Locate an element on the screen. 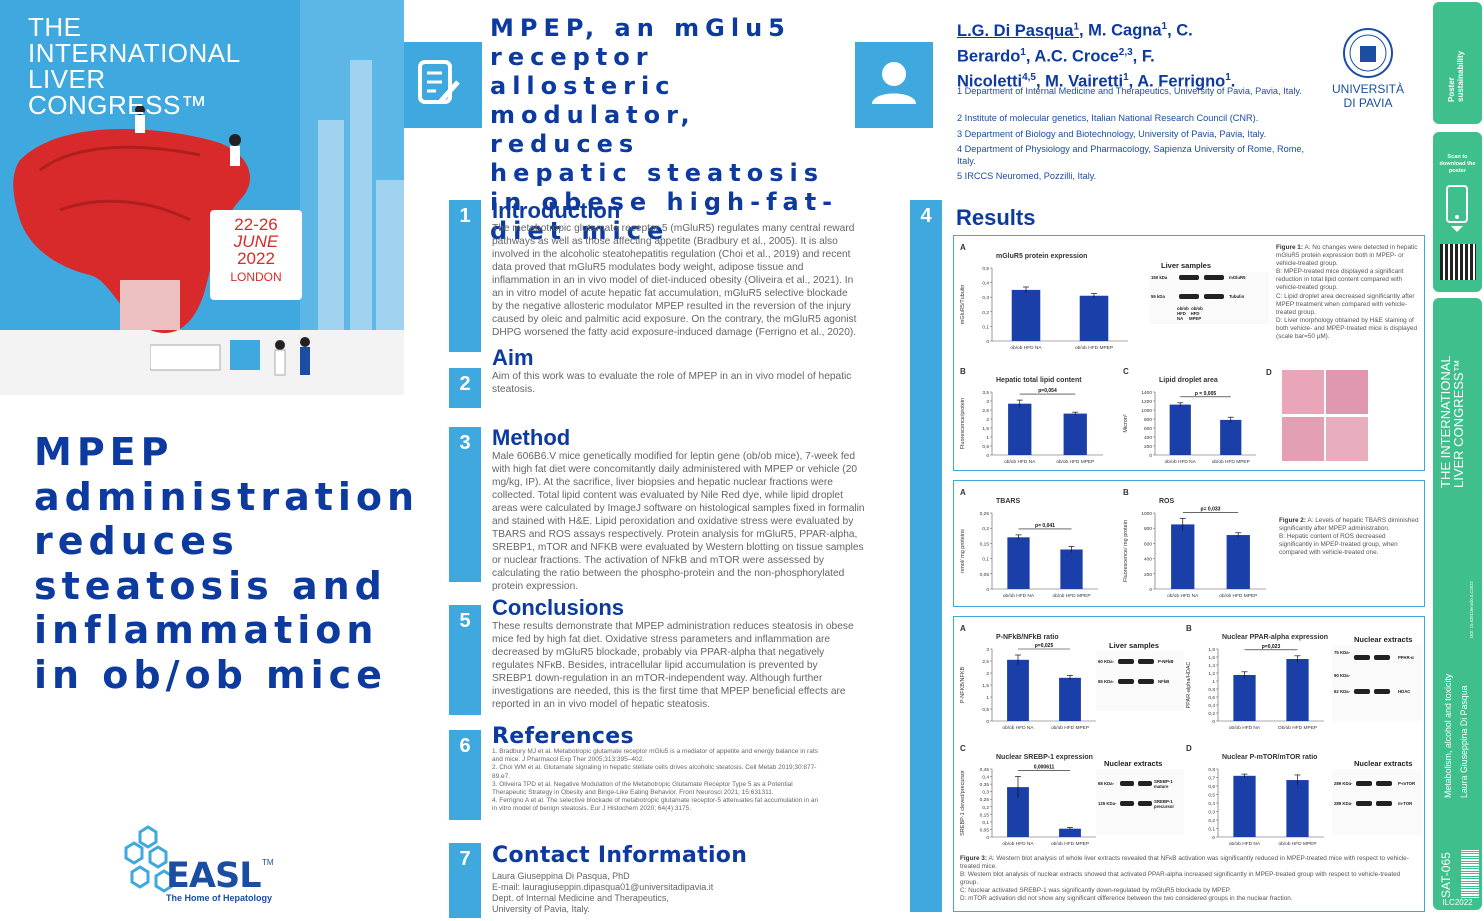 Image resolution: width=1484 pixels, height=921 pixels. chart-title: Nuclear SREBP-1 expression is located at coordinates (1044, 757).